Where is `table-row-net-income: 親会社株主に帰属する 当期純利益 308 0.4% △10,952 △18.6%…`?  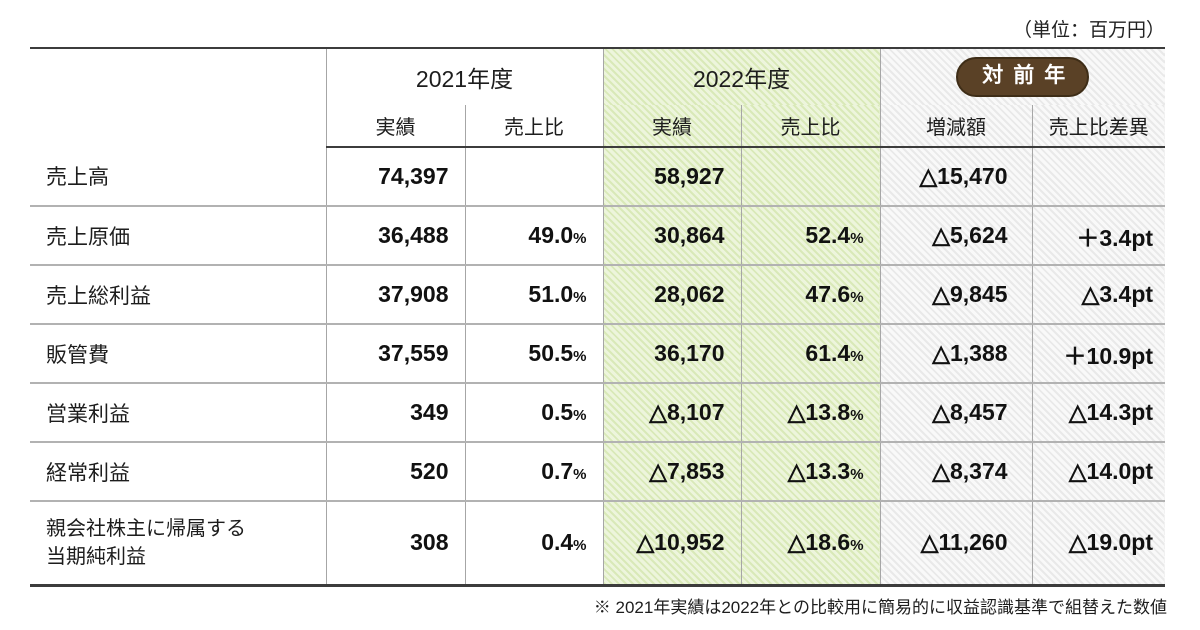
table-row-net-income: 親会社株主に帰属する 当期純利益 308 0.4% △10,952 △18.6%… is located at coordinates (598, 543).